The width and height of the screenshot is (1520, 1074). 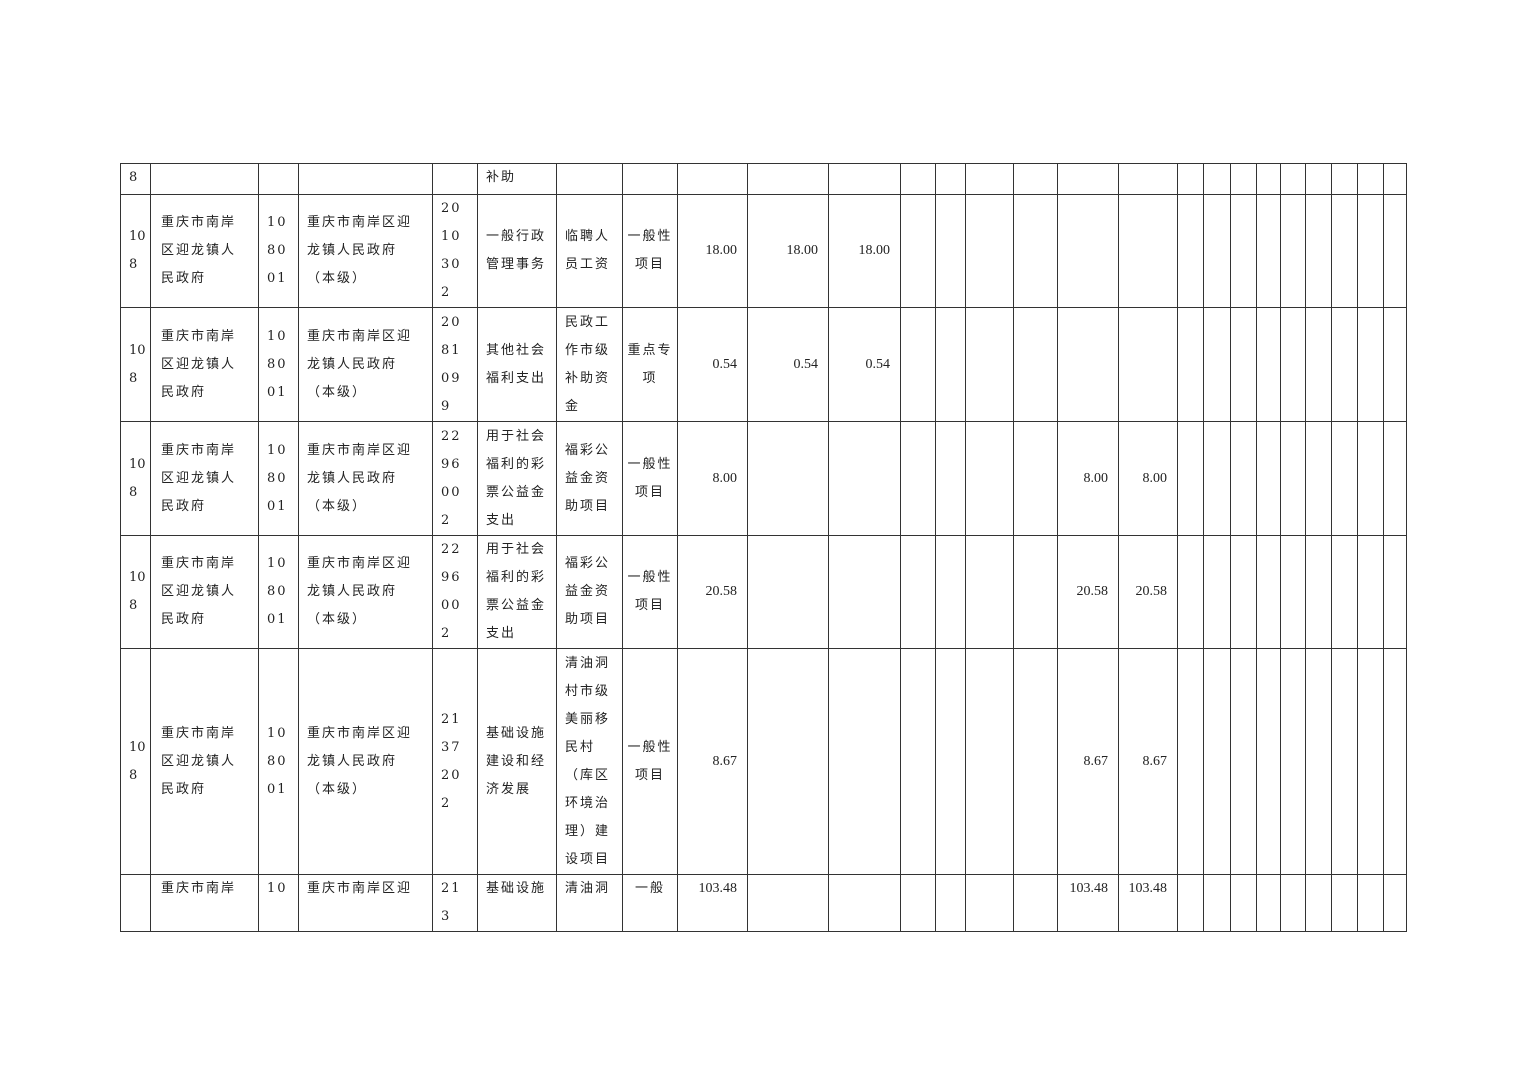 What do you see at coordinates (1148, 903) in the screenshot?
I see `table-cell: 103.48` at bounding box center [1148, 903].